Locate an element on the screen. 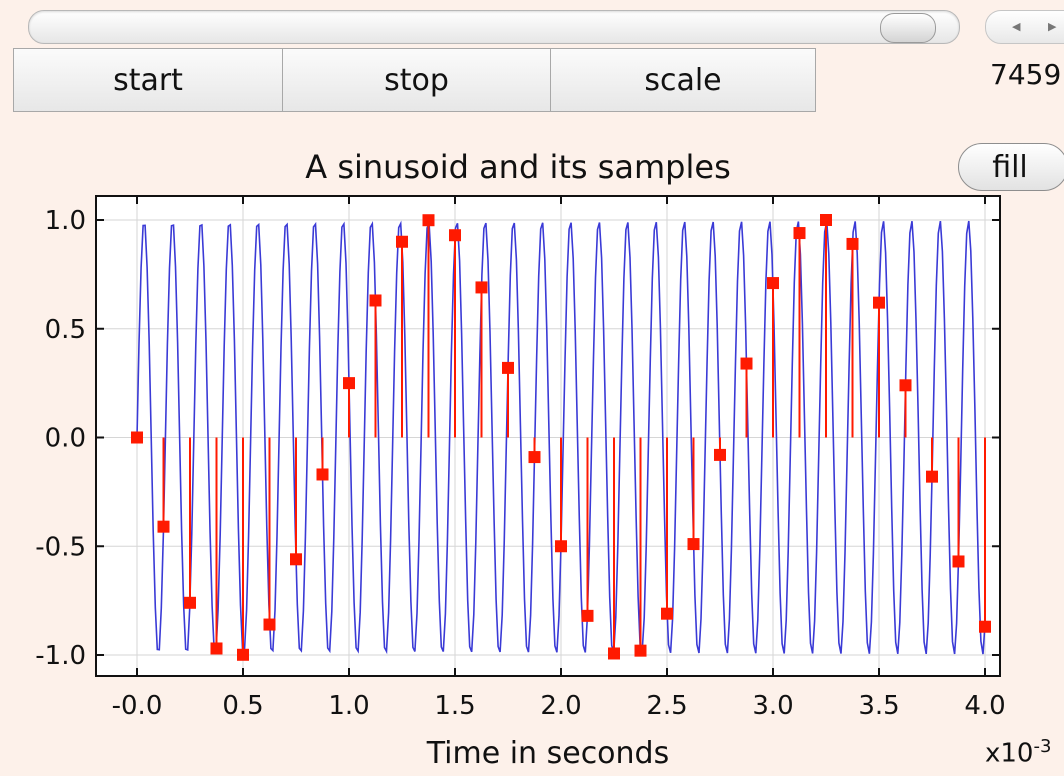 This screenshot has height=776, width=1064. slider-stepper is located at coordinates (1024, 27).